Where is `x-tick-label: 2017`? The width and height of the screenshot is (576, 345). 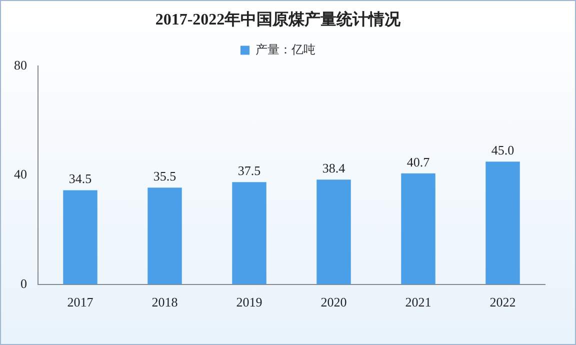 x-tick-label: 2017 is located at coordinates (80, 302).